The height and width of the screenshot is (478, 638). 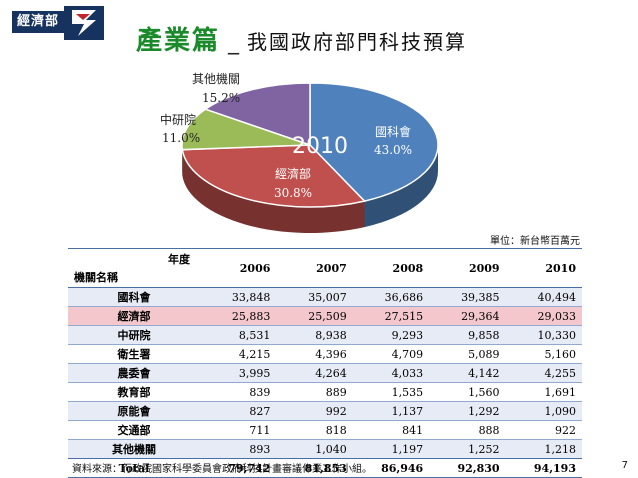 What do you see at coordinates (543, 468) in the screenshot?
I see `total-value-cell: 94,193` at bounding box center [543, 468].